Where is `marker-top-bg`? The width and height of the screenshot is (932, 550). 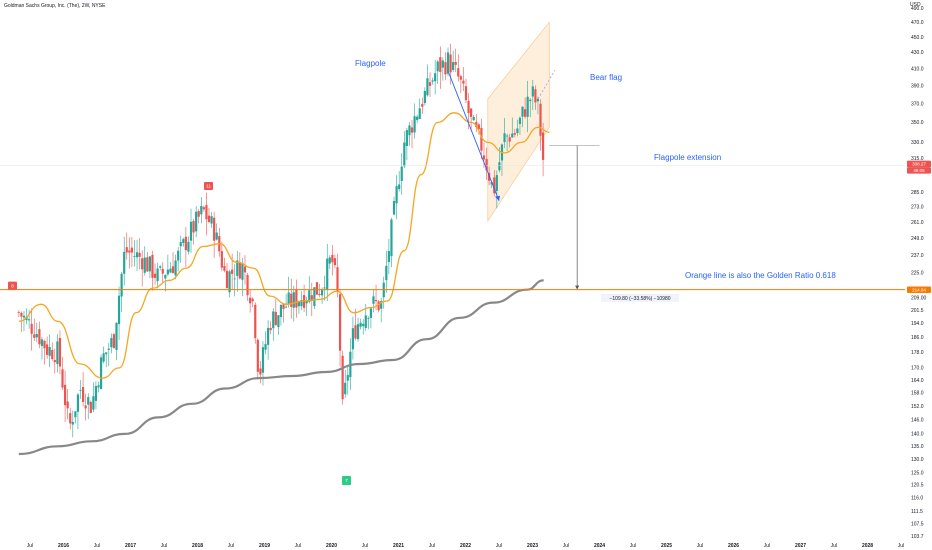 marker-top-bg is located at coordinates (208, 186).